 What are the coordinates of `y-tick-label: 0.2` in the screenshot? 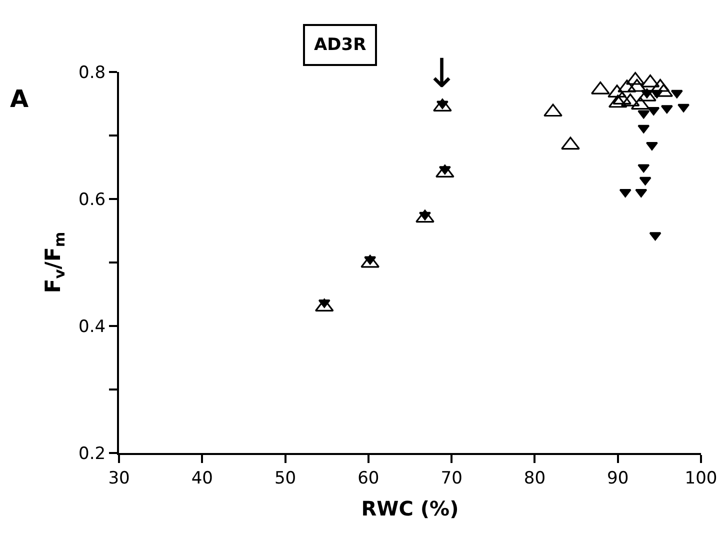 It's located at (92, 454).